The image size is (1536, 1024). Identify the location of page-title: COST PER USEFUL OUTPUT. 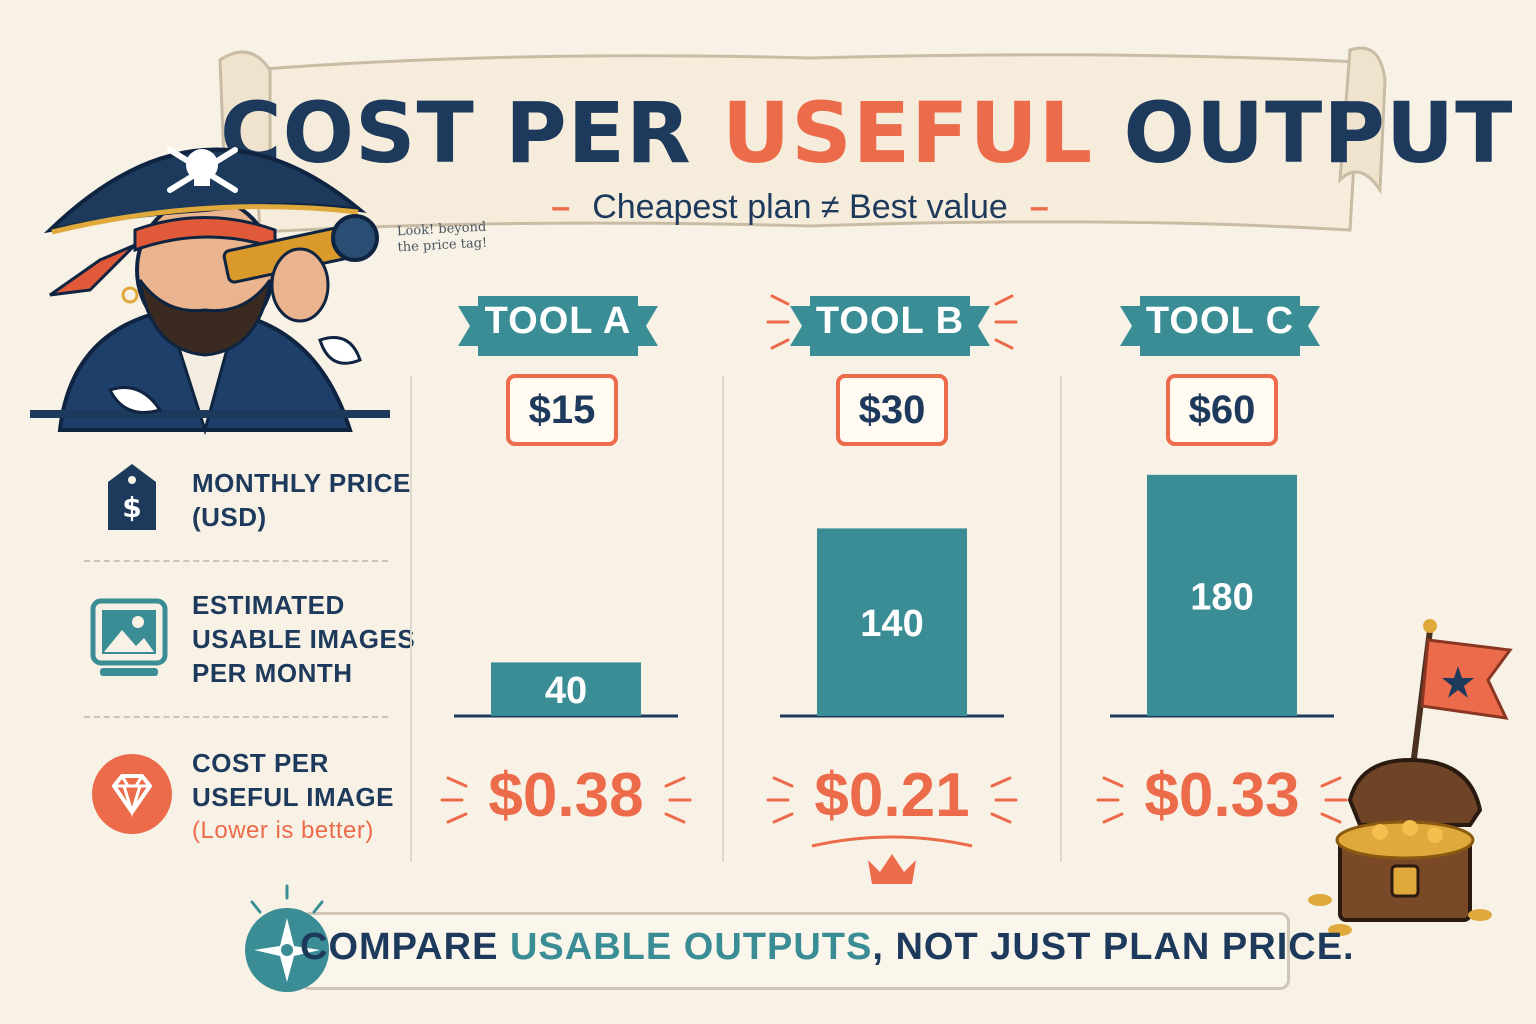
(866, 133).